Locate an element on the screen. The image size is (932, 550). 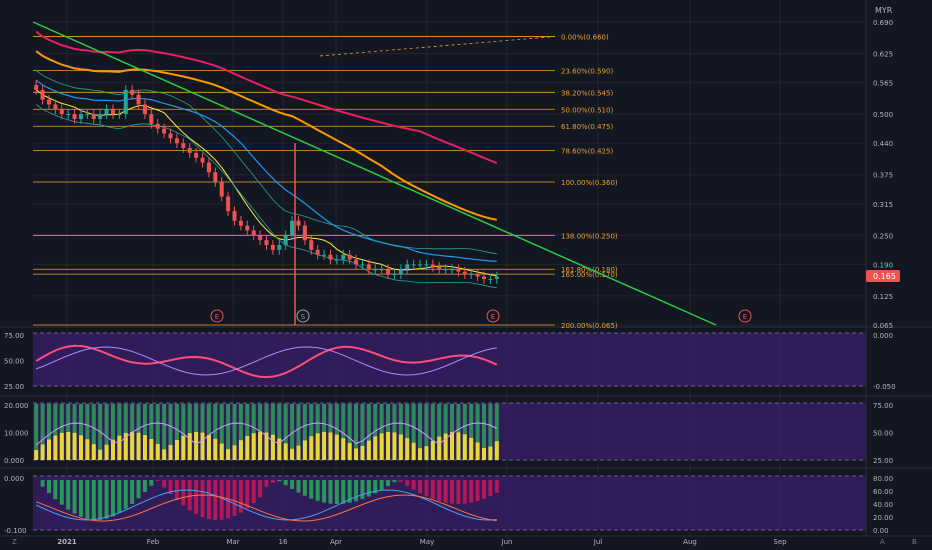
y-tick-label: 0.375 is located at coordinates (883, 176).